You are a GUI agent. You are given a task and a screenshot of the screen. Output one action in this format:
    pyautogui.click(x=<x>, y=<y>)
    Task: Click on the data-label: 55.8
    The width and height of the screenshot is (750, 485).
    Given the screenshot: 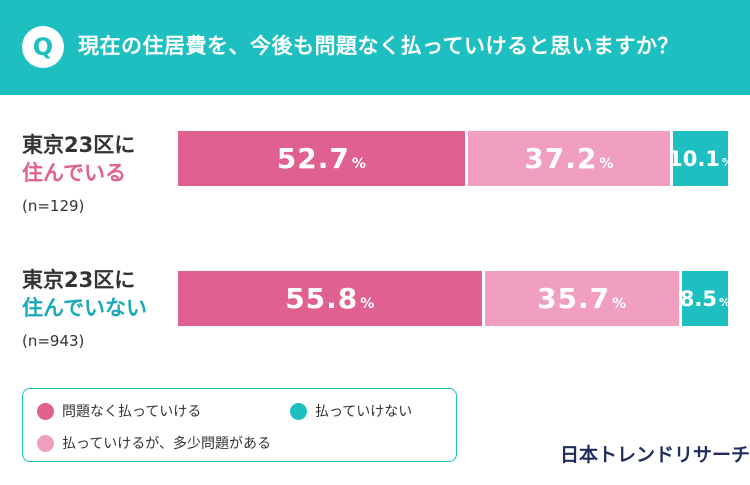 What is the action you would take?
    pyautogui.click(x=322, y=298)
    